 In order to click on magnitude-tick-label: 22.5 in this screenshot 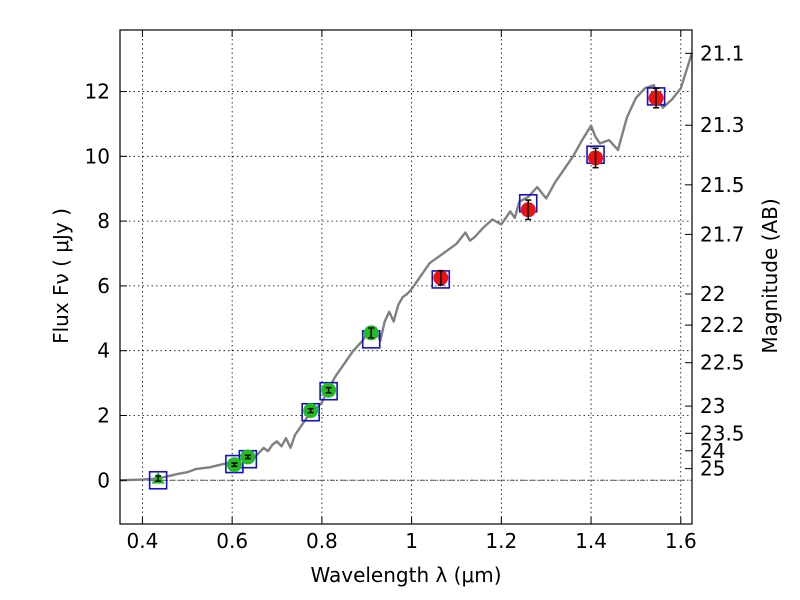, I will do `click(722, 363)`.